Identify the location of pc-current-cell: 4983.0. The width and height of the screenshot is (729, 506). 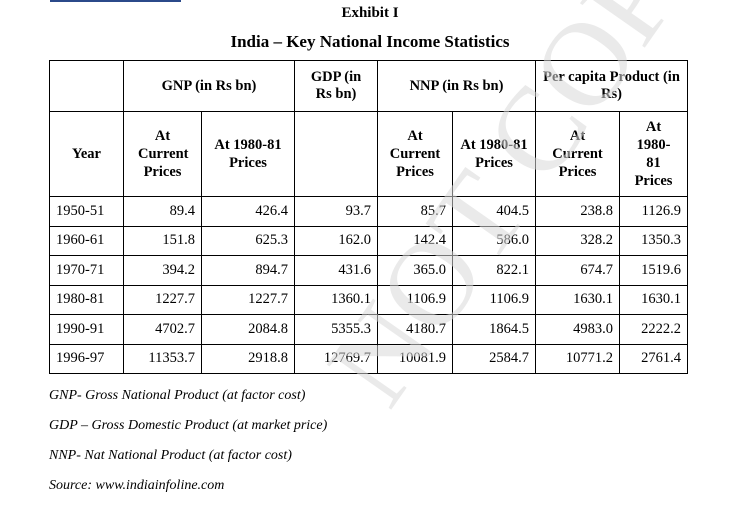
(577, 329).